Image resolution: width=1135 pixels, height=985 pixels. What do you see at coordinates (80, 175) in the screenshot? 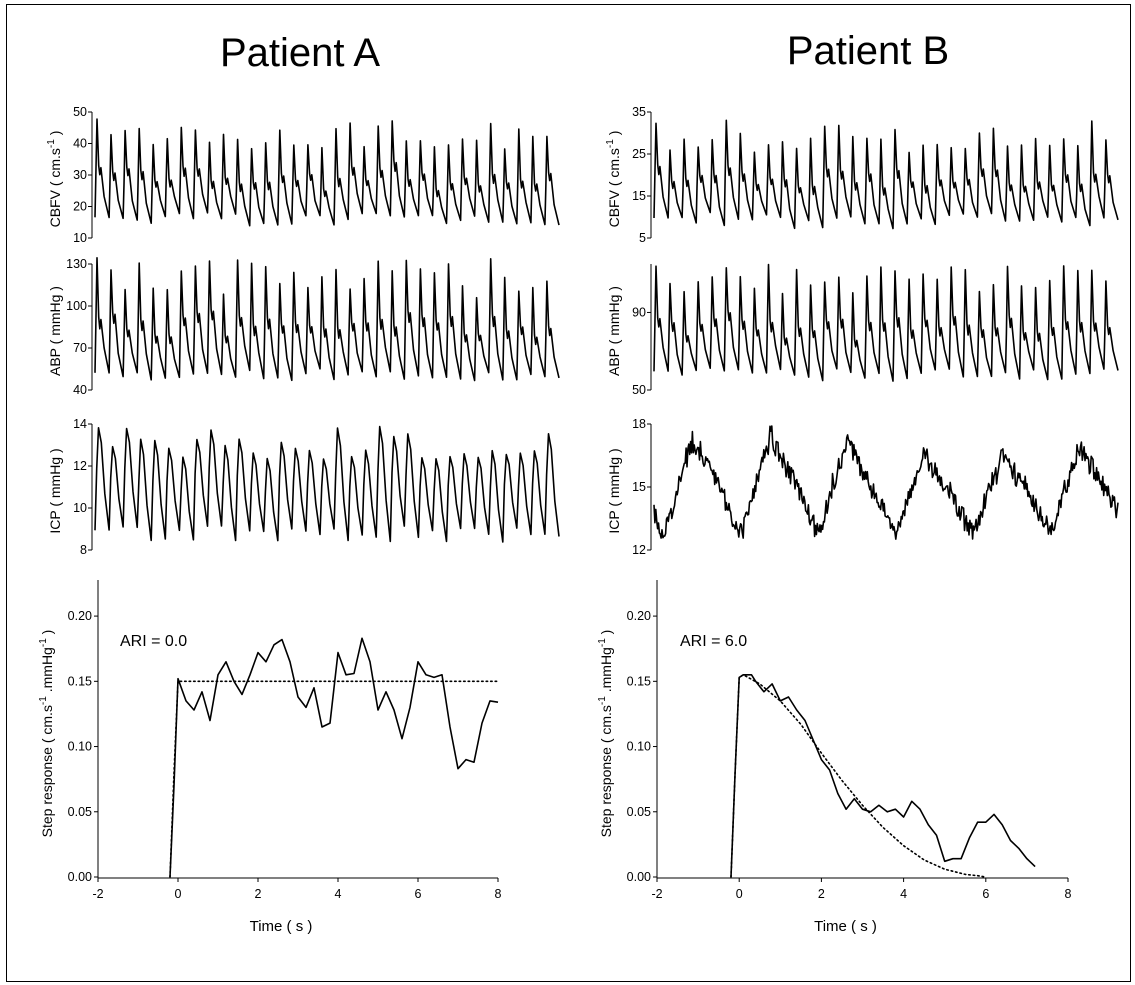
I see `a-cbfv-y-tick-label: 30` at bounding box center [80, 175].